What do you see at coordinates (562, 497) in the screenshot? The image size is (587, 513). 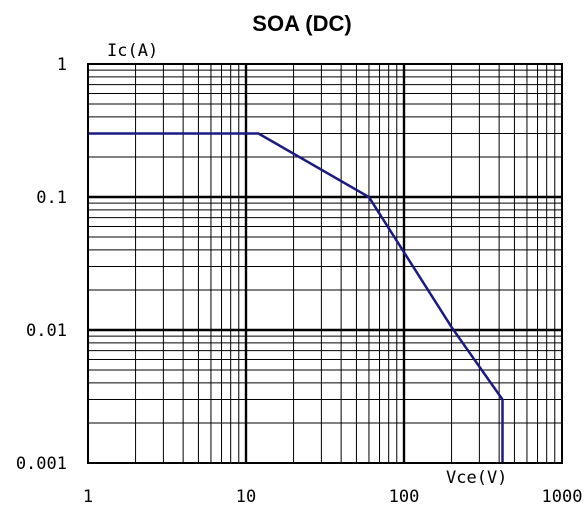 I see `x-tick-label: 1000` at bounding box center [562, 497].